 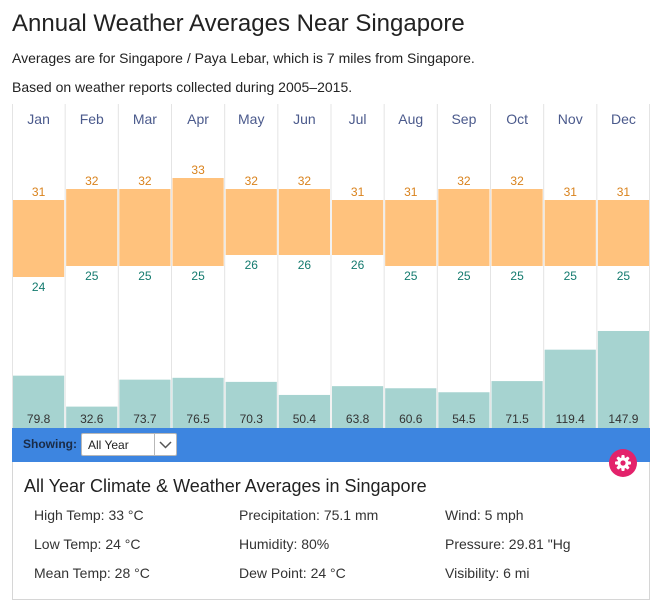 I want to click on stat-wind: Wind: 5 mph, so click(x=484, y=515).